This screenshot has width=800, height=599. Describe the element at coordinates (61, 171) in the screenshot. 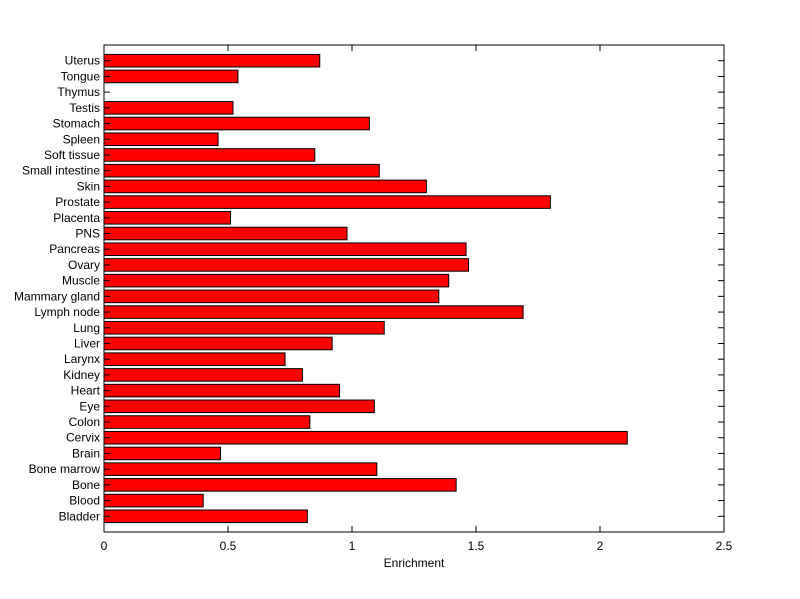

I see `y-tick-label-small-intestine: Small intestine` at that location.